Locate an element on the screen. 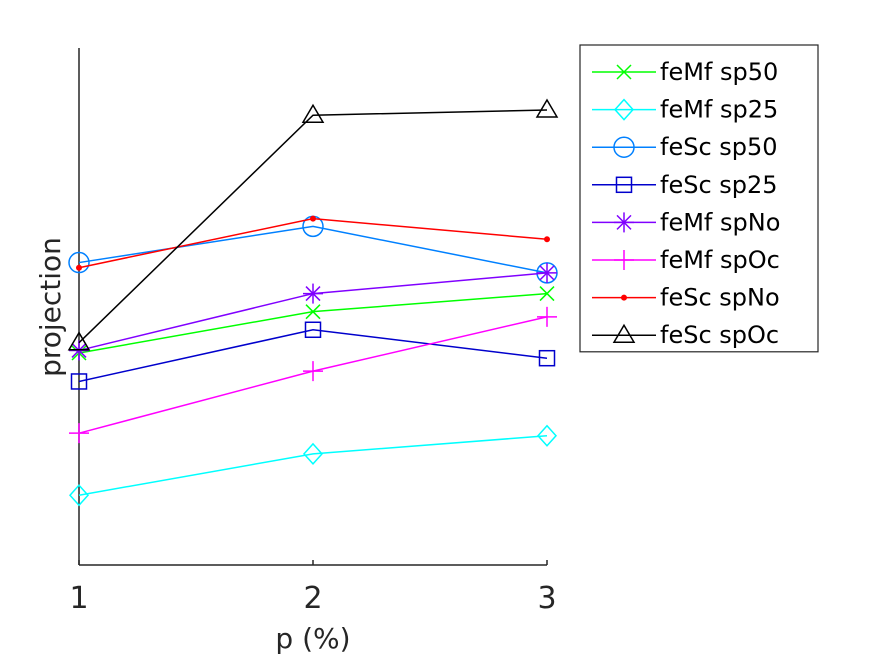 This screenshot has height=656, width=875. x-tick-label: 3 is located at coordinates (546, 598).